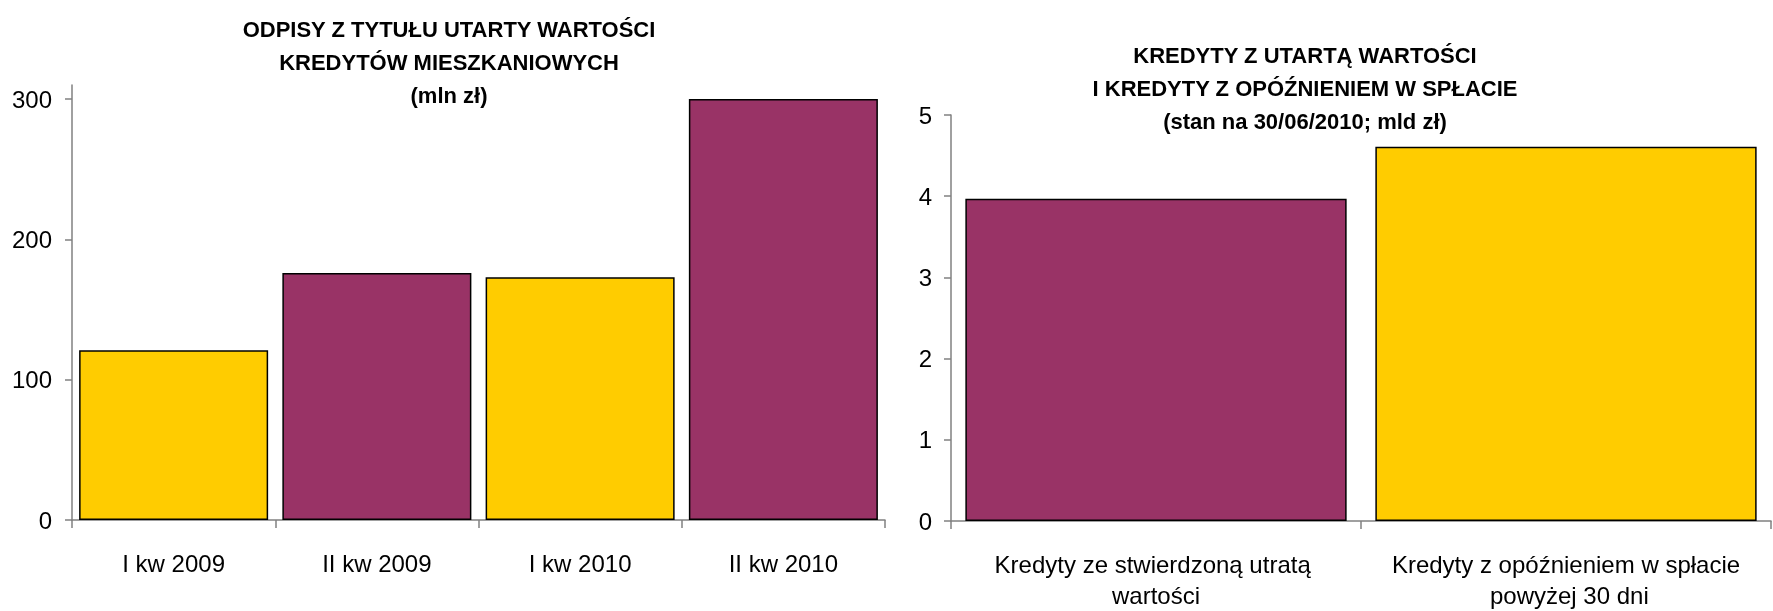  I want to click on chart-title: KREDYTY Z UTARTĄ WARTOŚCI I KREDYTY Z OPÓŹNIENIEM W SPŁACIE, so click(1305, 72).